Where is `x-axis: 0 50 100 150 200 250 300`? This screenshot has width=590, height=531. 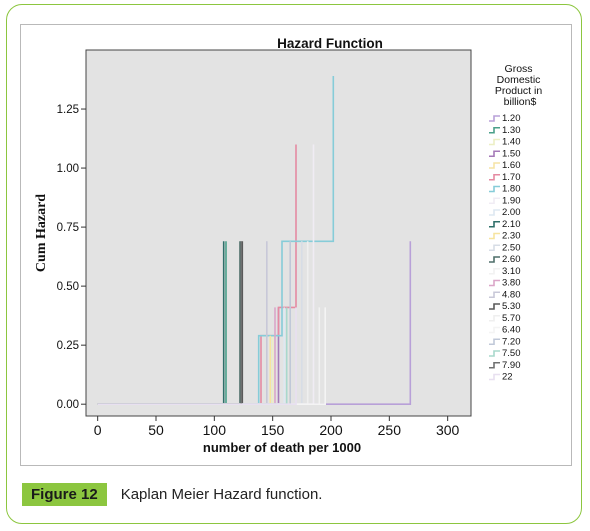
x-axis: 0 50 100 150 200 250 300 is located at coordinates (277, 427).